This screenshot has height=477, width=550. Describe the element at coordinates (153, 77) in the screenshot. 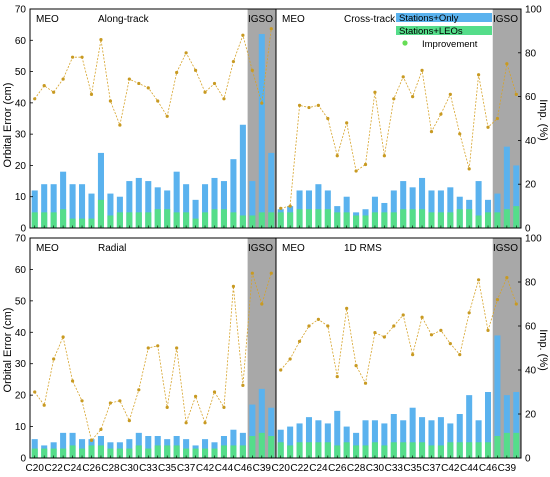

I see `improvement-line` at that location.